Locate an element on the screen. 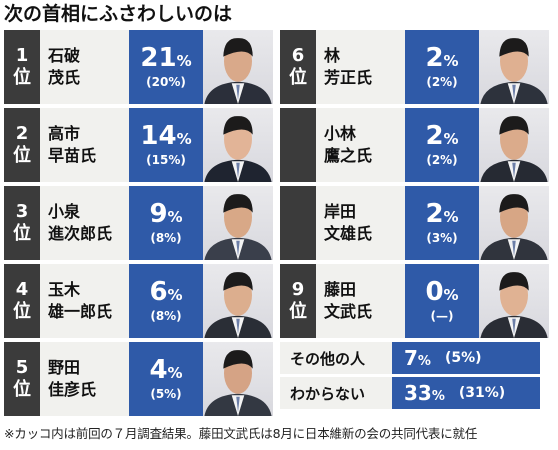  other-answer-row: わからない 33% (31%) is located at coordinates (410, 393).